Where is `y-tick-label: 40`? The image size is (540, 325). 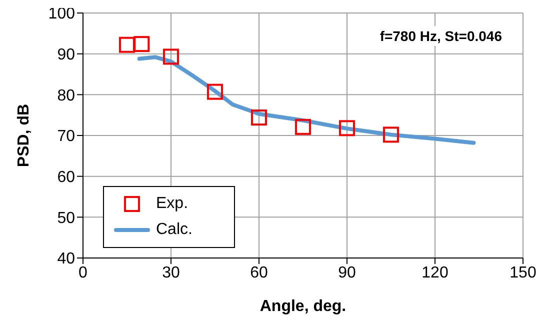 y-tick-label: 40 is located at coordinates (66, 259).